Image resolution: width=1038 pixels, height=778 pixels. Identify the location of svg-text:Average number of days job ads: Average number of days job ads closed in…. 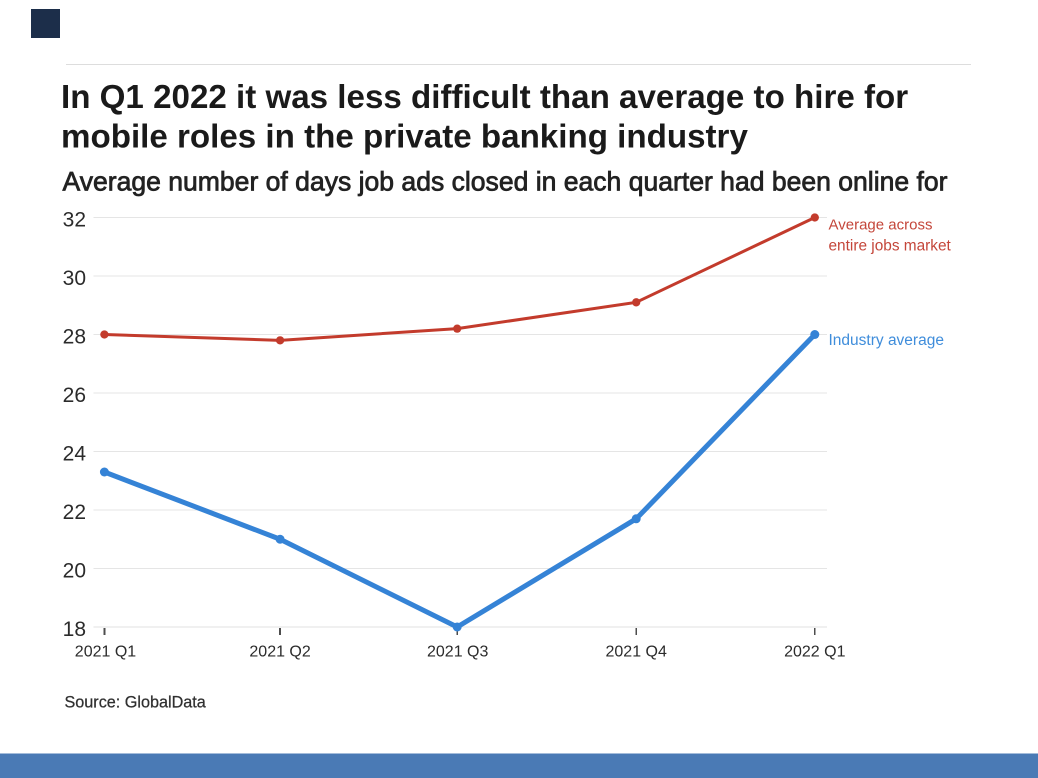
(505, 182).